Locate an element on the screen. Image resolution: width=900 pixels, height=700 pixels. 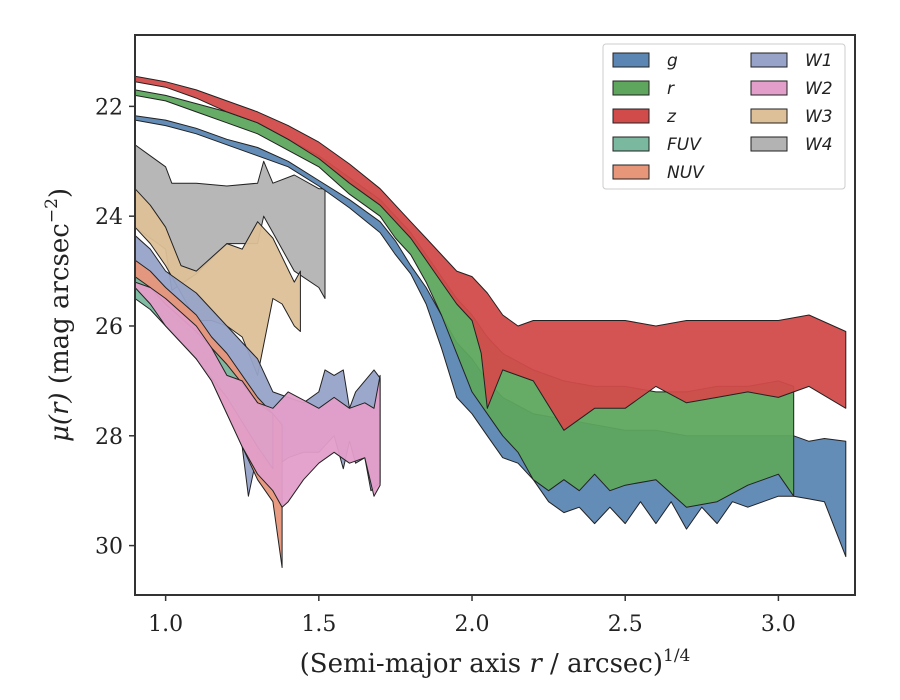
legend-swatch-w3 is located at coordinates (769, 116).